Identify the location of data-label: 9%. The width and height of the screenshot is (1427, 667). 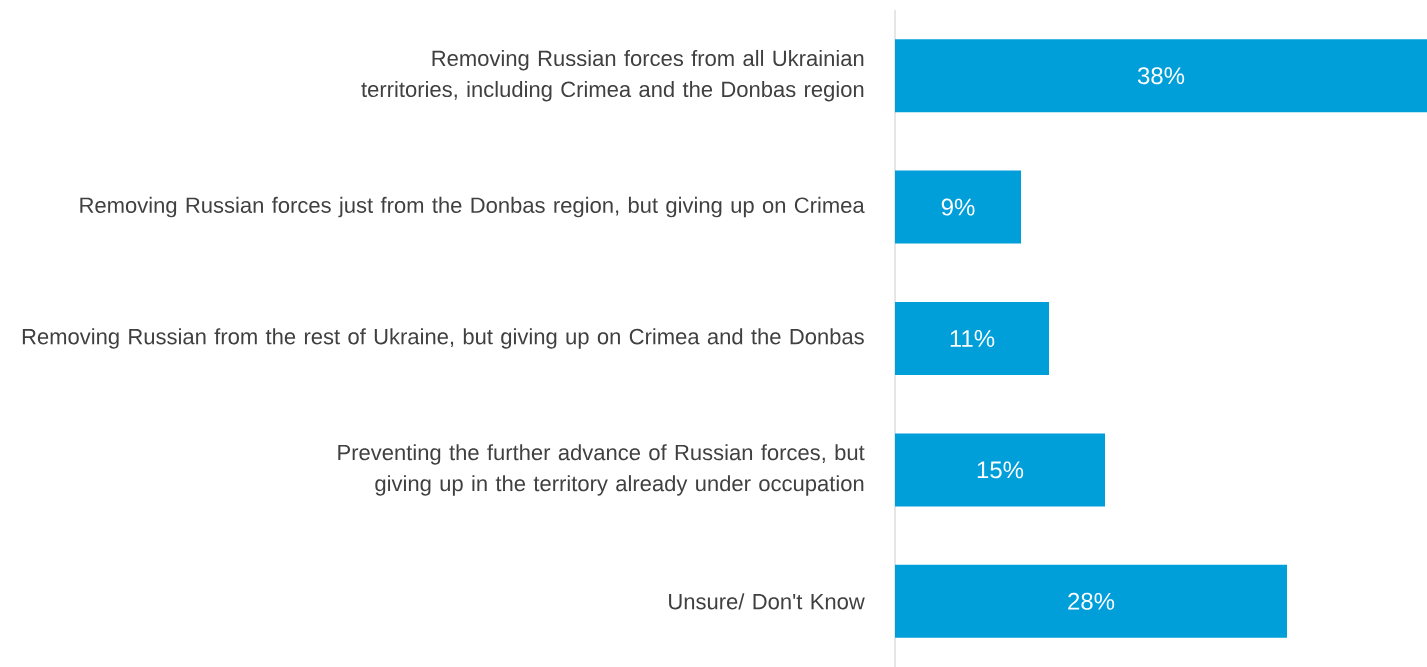
(958, 207).